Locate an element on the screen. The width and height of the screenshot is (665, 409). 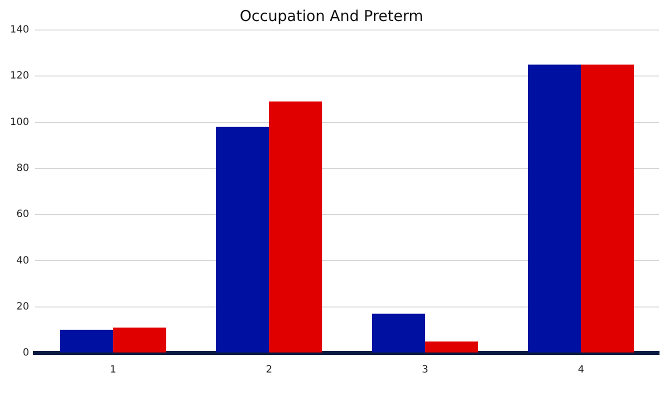
x-tick-label: 2 is located at coordinates (269, 370).